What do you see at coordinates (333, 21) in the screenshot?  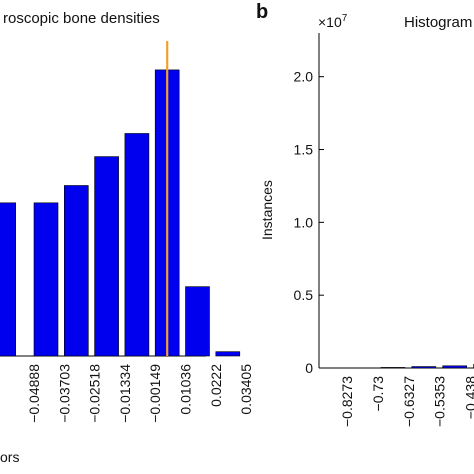 I see `panel-b-y-exponent: ×10⁷` at bounding box center [333, 21].